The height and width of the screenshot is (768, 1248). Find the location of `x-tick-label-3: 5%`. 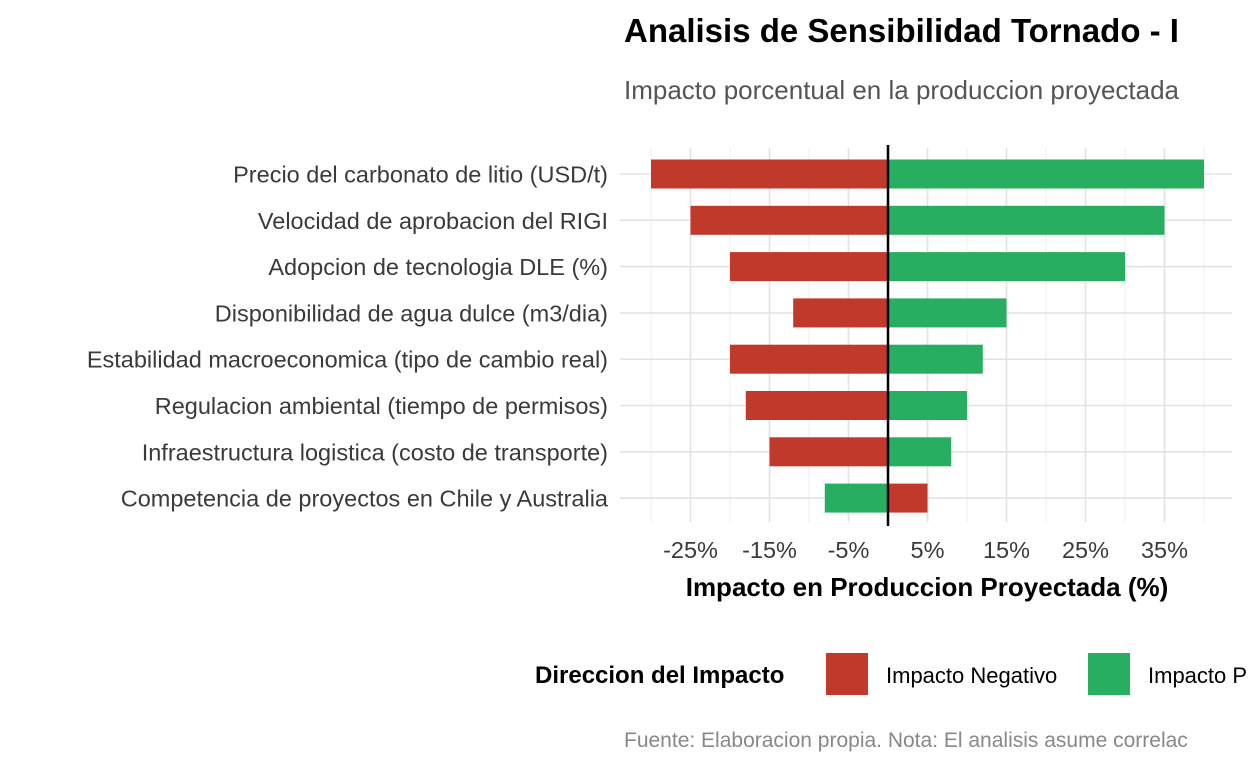

x-tick-label-3: 5% is located at coordinates (928, 550).